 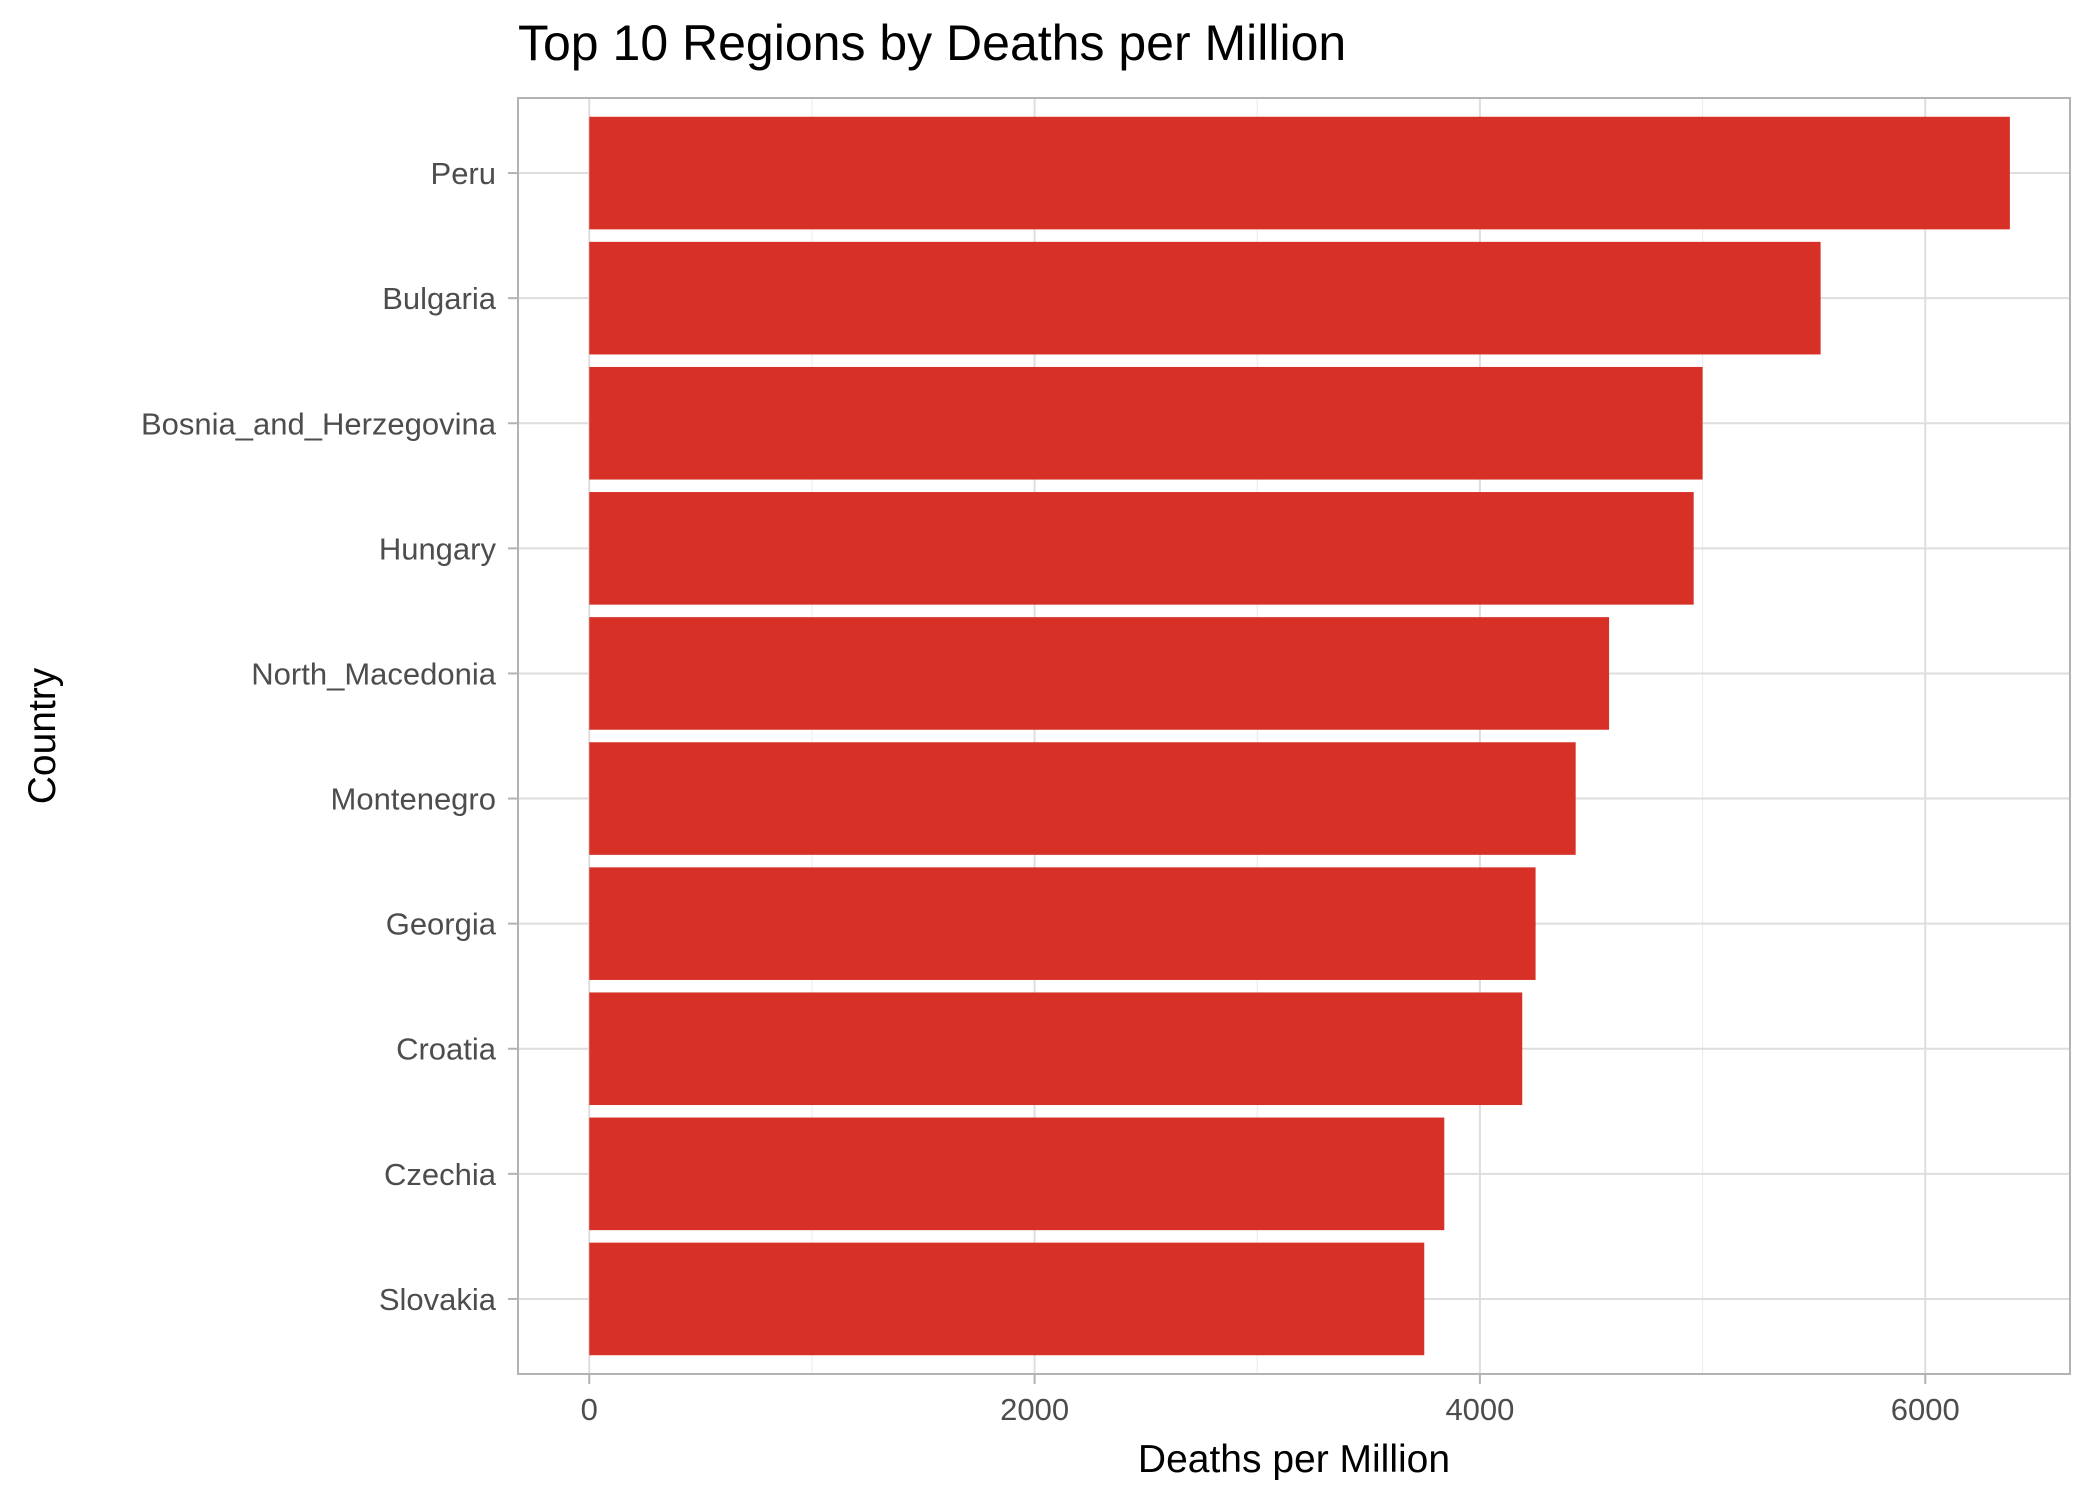 I want to click on y-tick-label: Czechia, so click(x=440, y=1174).